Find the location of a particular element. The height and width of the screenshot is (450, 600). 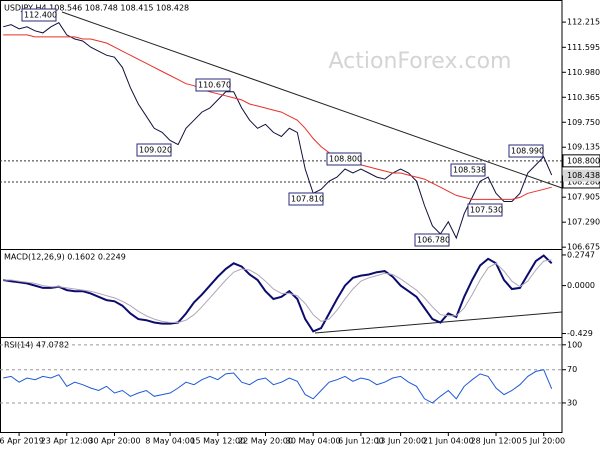

x-tick-label: 5 Jul 20:00 is located at coordinates (543, 441).